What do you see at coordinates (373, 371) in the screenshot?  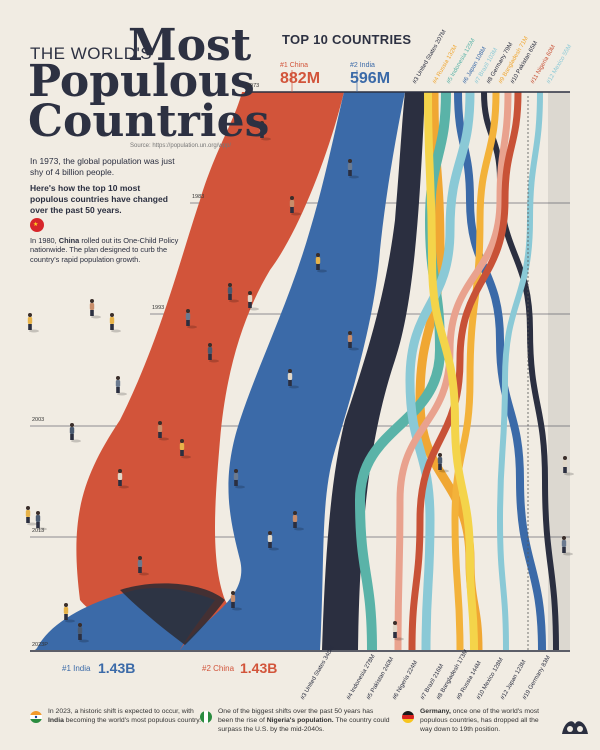 I see `us-band` at bounding box center [373, 371].